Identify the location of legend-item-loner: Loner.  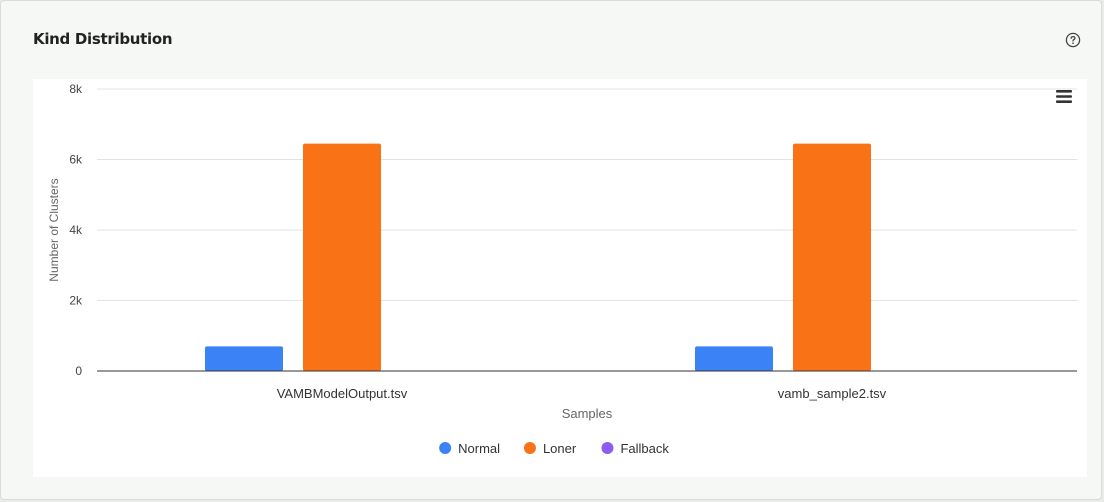
(550, 448).